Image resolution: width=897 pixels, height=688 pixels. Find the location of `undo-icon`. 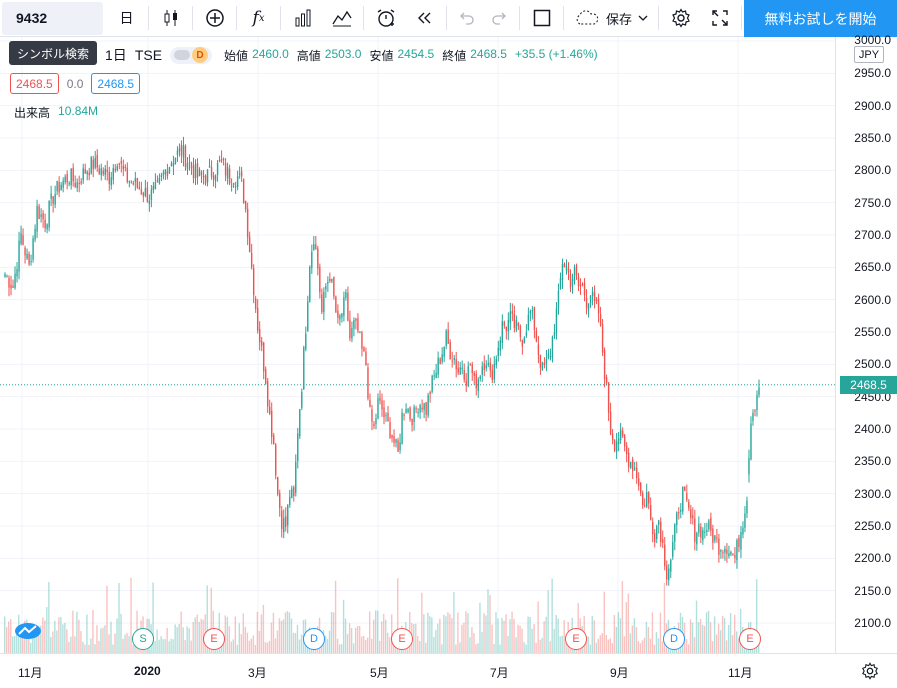

undo-icon is located at coordinates (466, 18).